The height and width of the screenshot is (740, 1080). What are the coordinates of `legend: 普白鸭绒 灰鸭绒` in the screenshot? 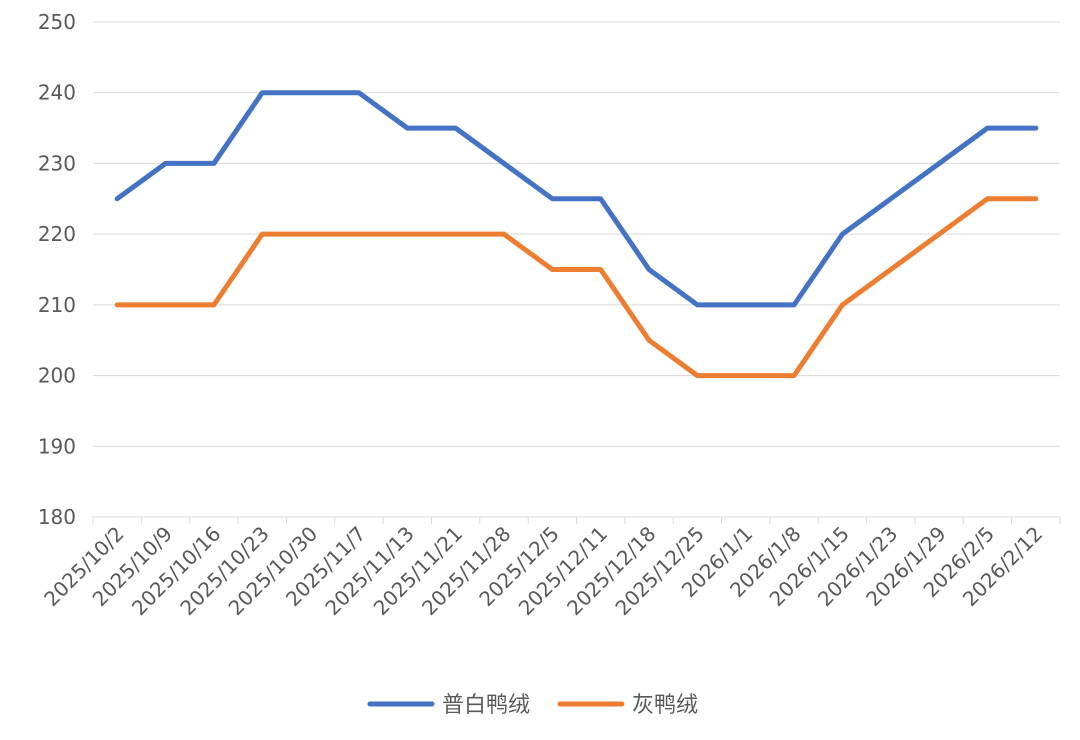 It's located at (532, 705).